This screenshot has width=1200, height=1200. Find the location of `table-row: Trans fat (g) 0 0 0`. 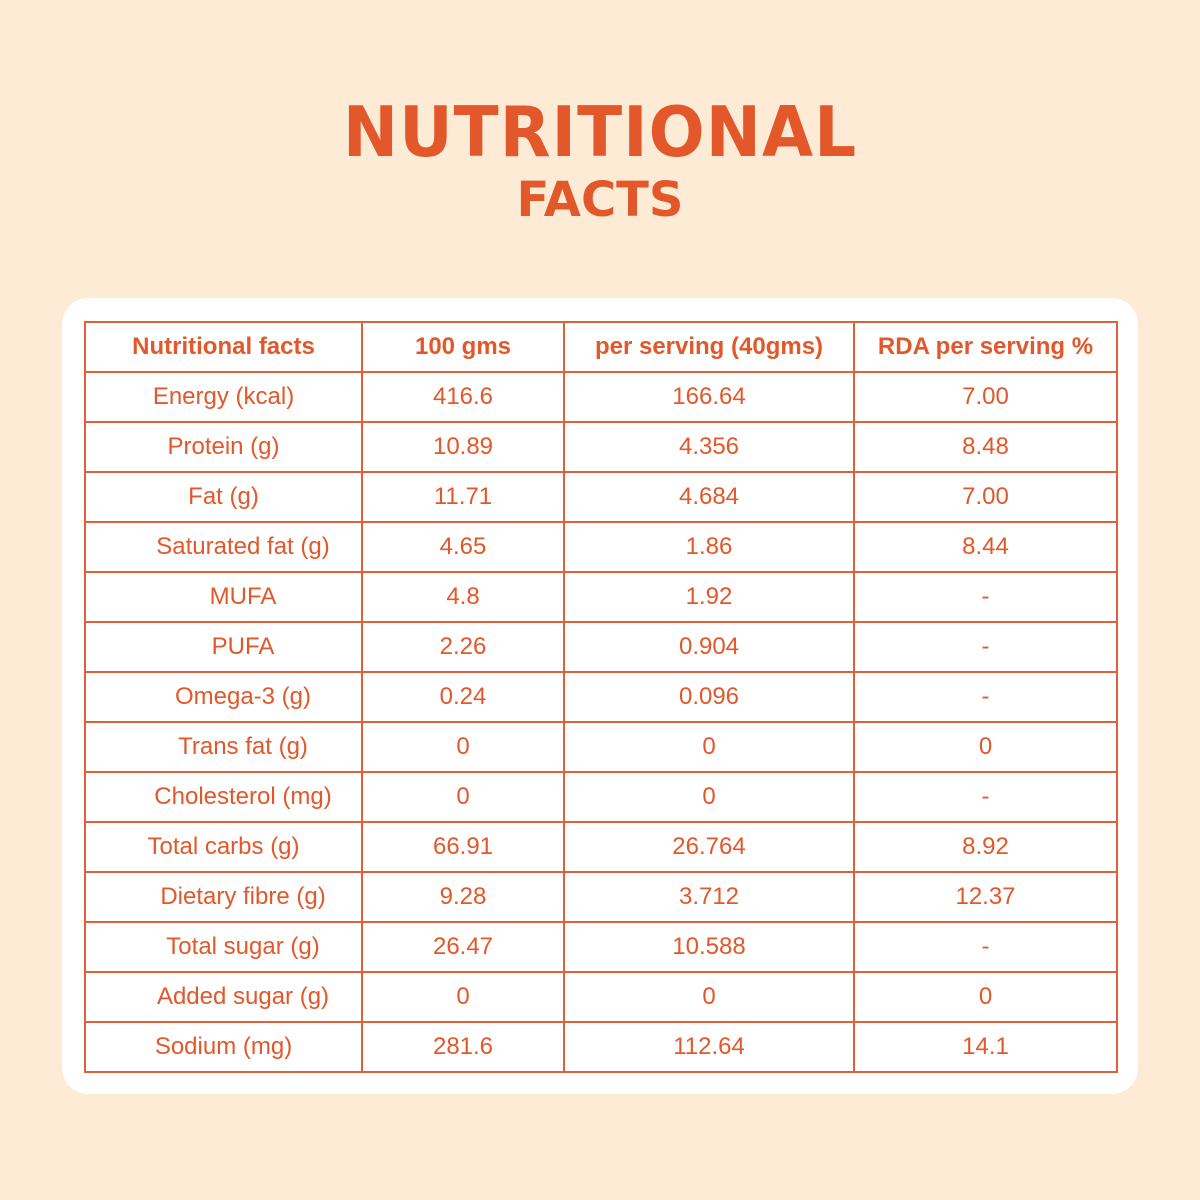

table-row: Trans fat (g) 0 0 0 is located at coordinates (601, 747).